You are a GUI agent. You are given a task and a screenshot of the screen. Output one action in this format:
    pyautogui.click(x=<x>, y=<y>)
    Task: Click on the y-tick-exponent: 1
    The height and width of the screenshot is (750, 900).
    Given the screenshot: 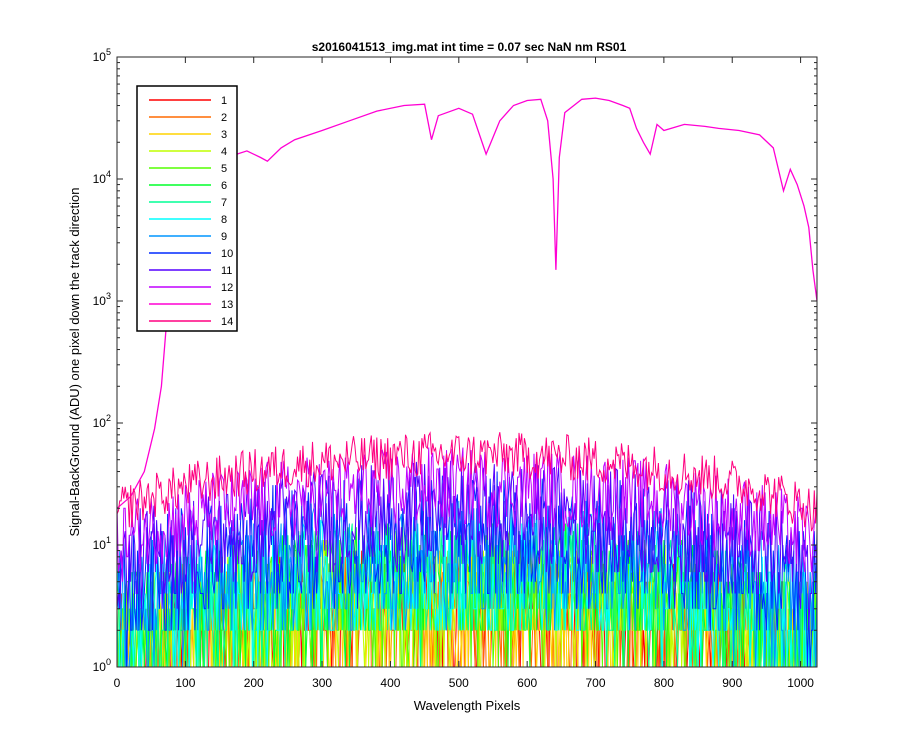 What is the action you would take?
    pyautogui.click(x=108, y=540)
    